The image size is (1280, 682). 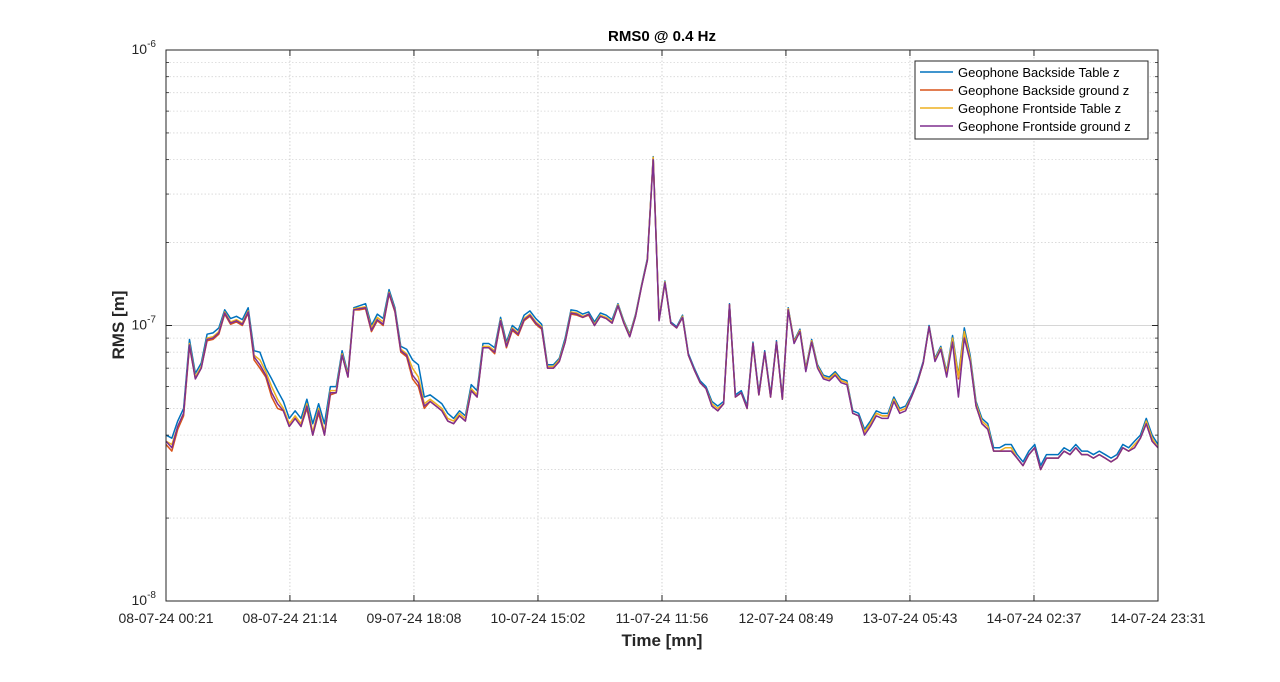 What do you see at coordinates (909, 618) in the screenshot?
I see `x-tick-label: 13-07-24 05:43` at bounding box center [909, 618].